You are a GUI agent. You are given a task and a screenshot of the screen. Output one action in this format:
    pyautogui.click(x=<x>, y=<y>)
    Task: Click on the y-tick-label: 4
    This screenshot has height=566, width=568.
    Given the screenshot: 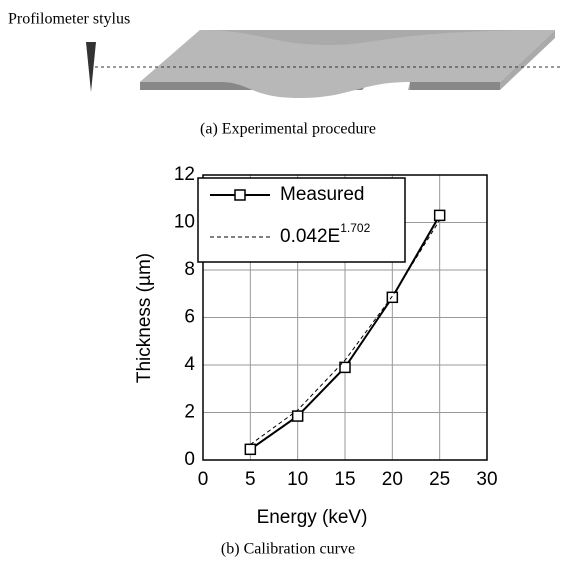 What is the action you would take?
    pyautogui.click(x=189, y=364)
    